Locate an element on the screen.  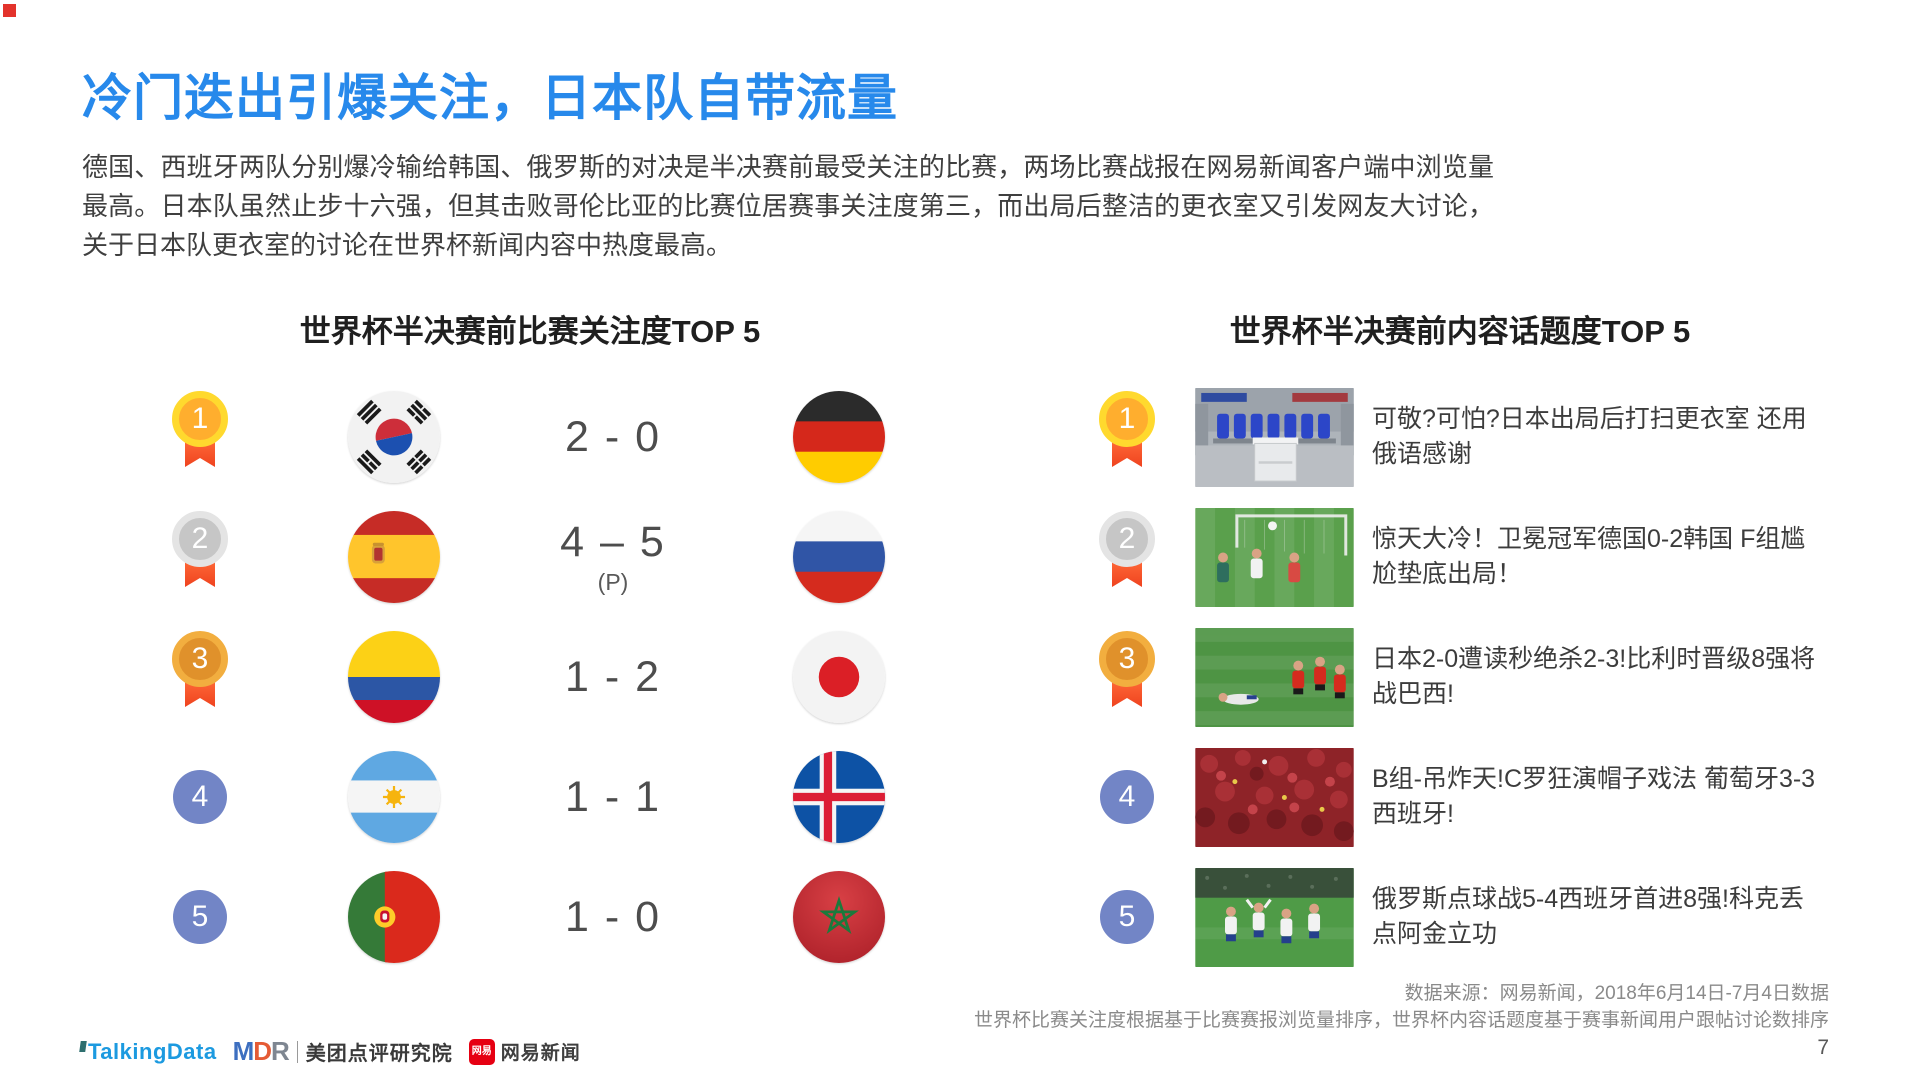
match-score: 1 - 1 is located at coordinates (613, 796).